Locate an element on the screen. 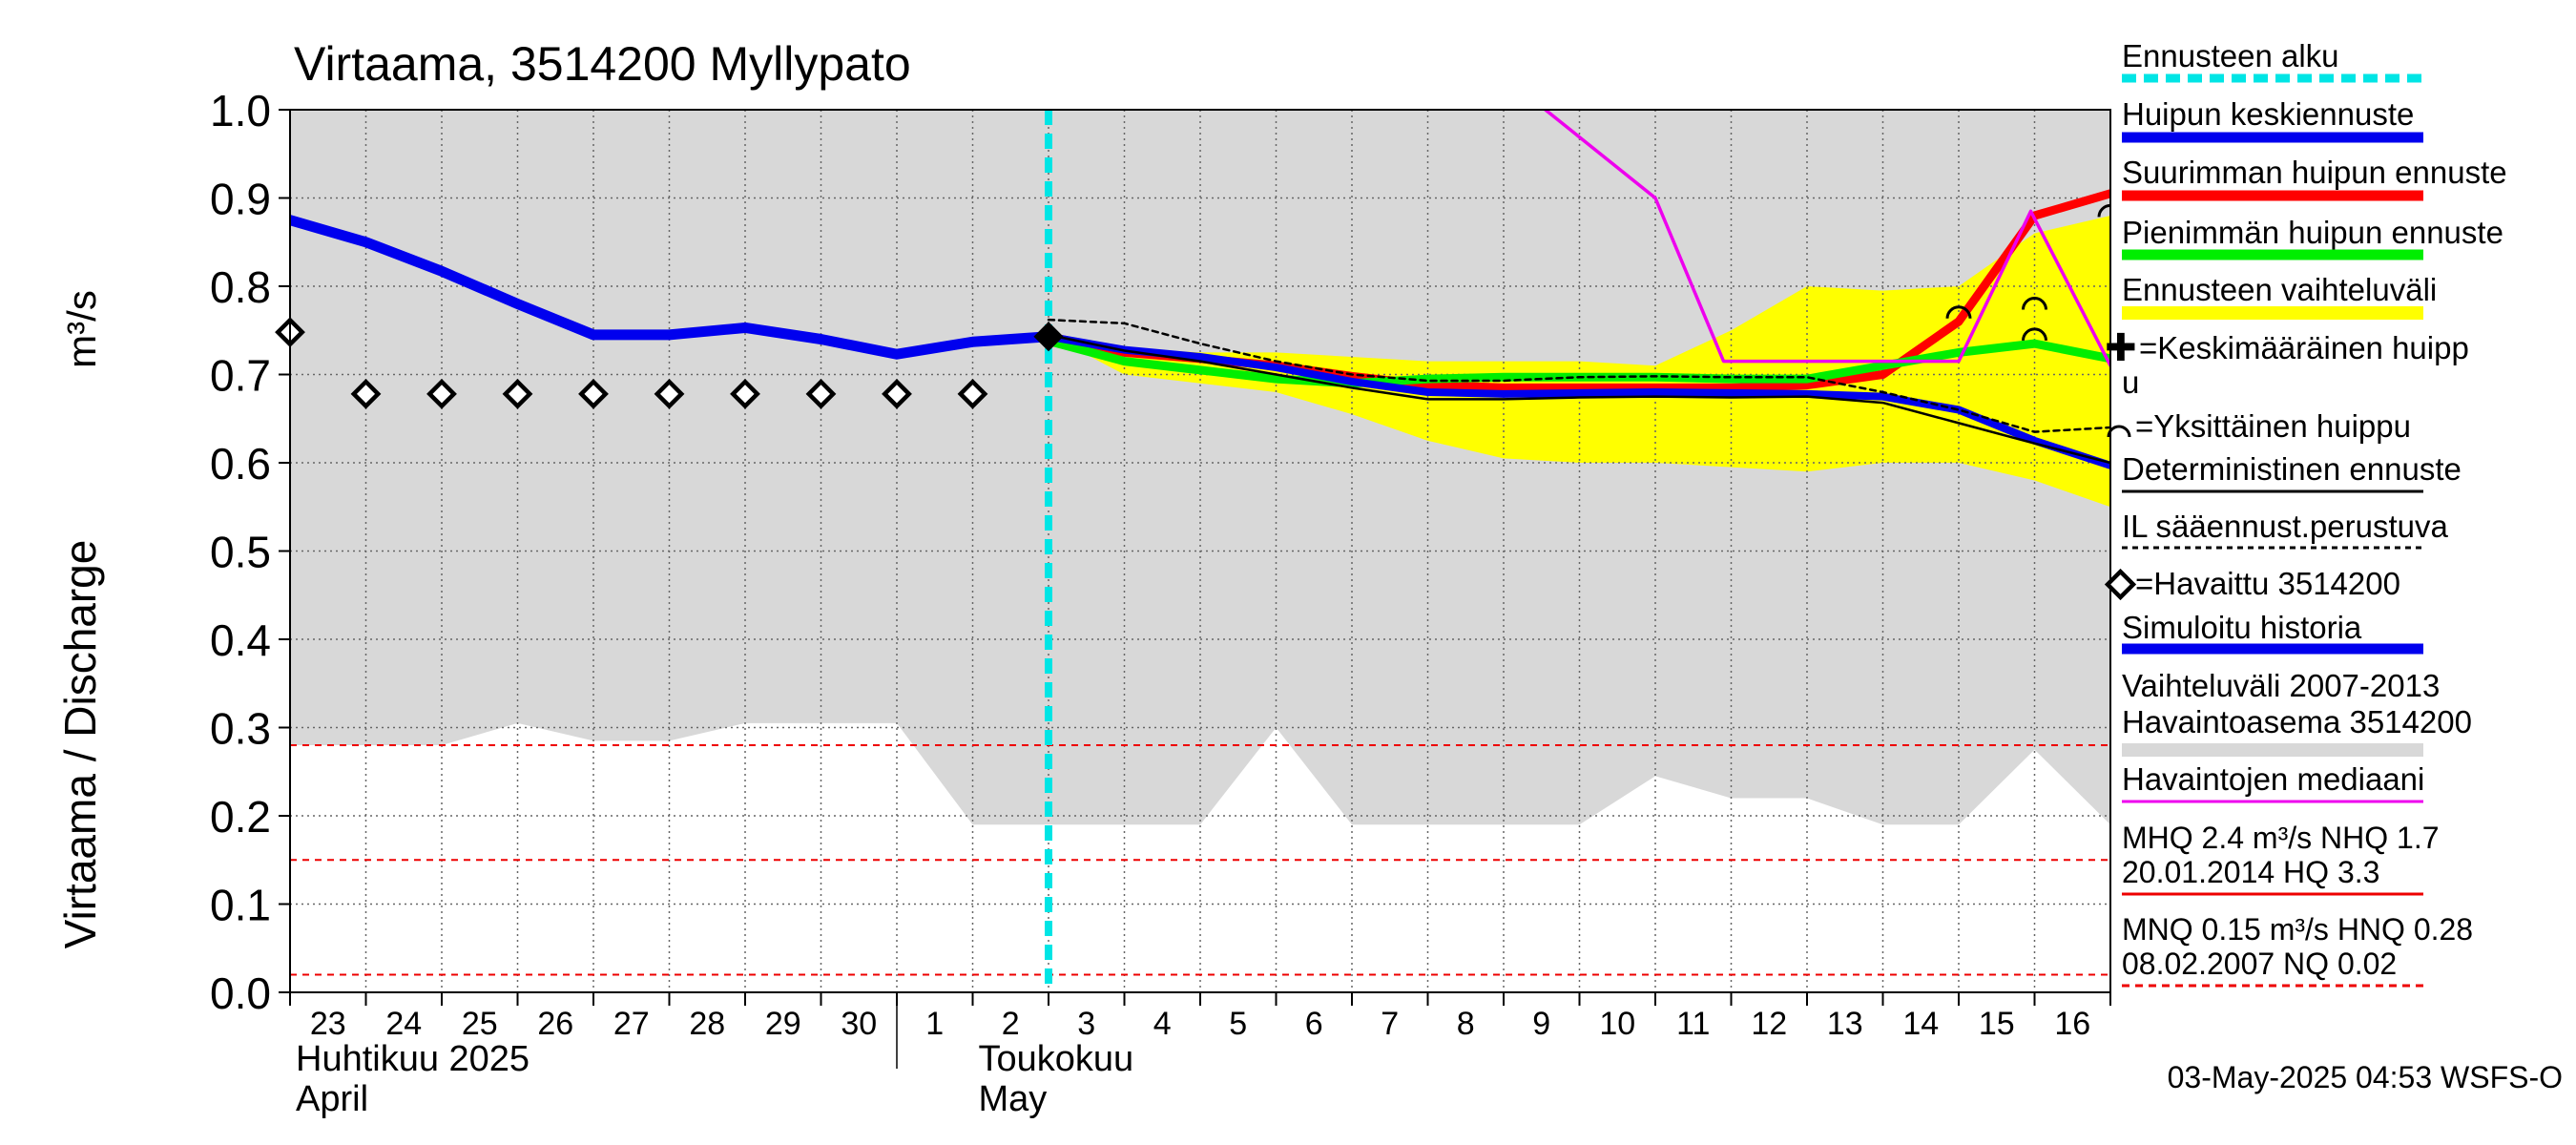 The height and width of the screenshot is (1145, 2576). x-day-label: 14 is located at coordinates (1920, 1024).